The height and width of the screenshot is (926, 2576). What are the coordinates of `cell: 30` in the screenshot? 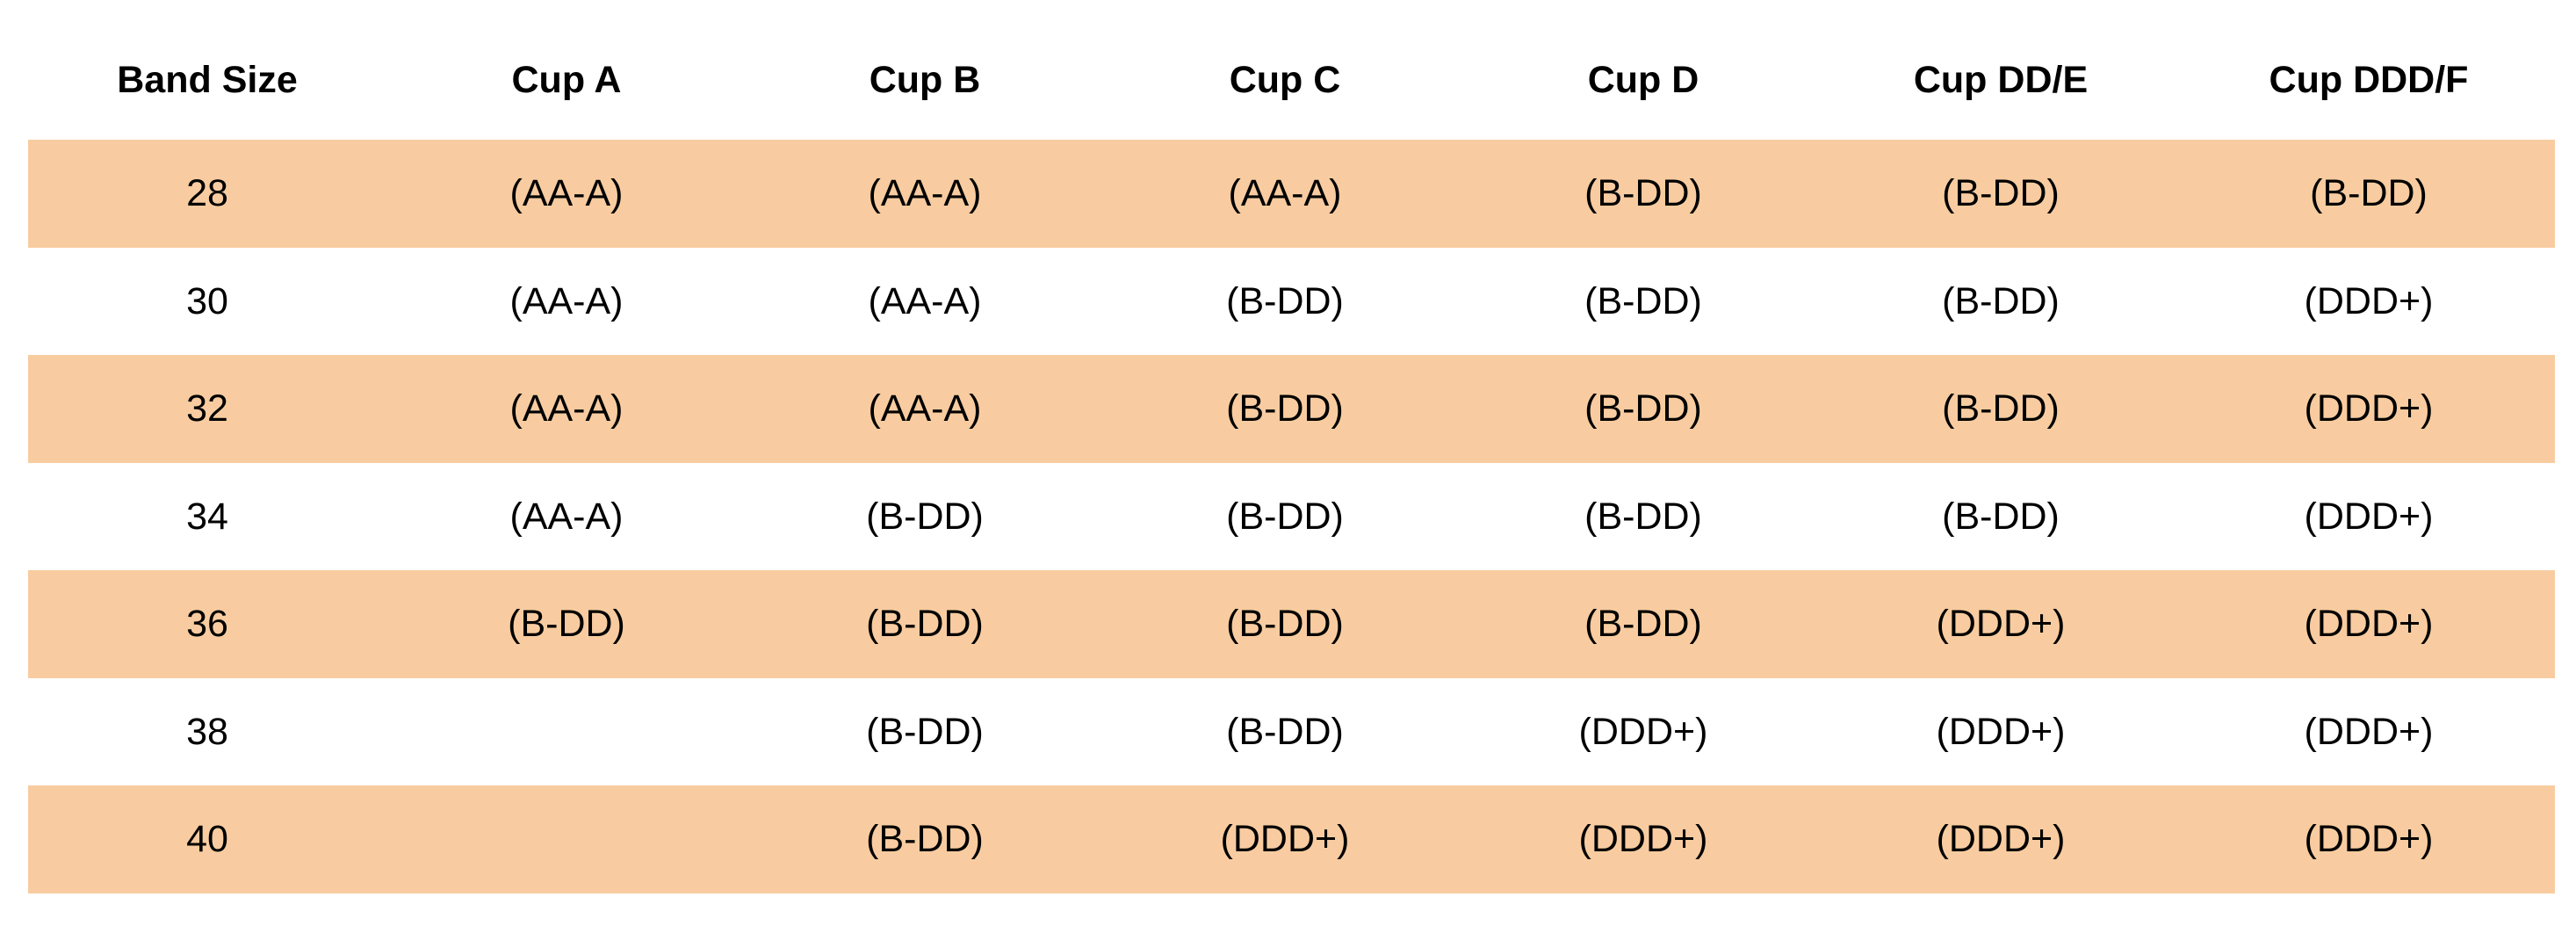 It's located at (207, 300).